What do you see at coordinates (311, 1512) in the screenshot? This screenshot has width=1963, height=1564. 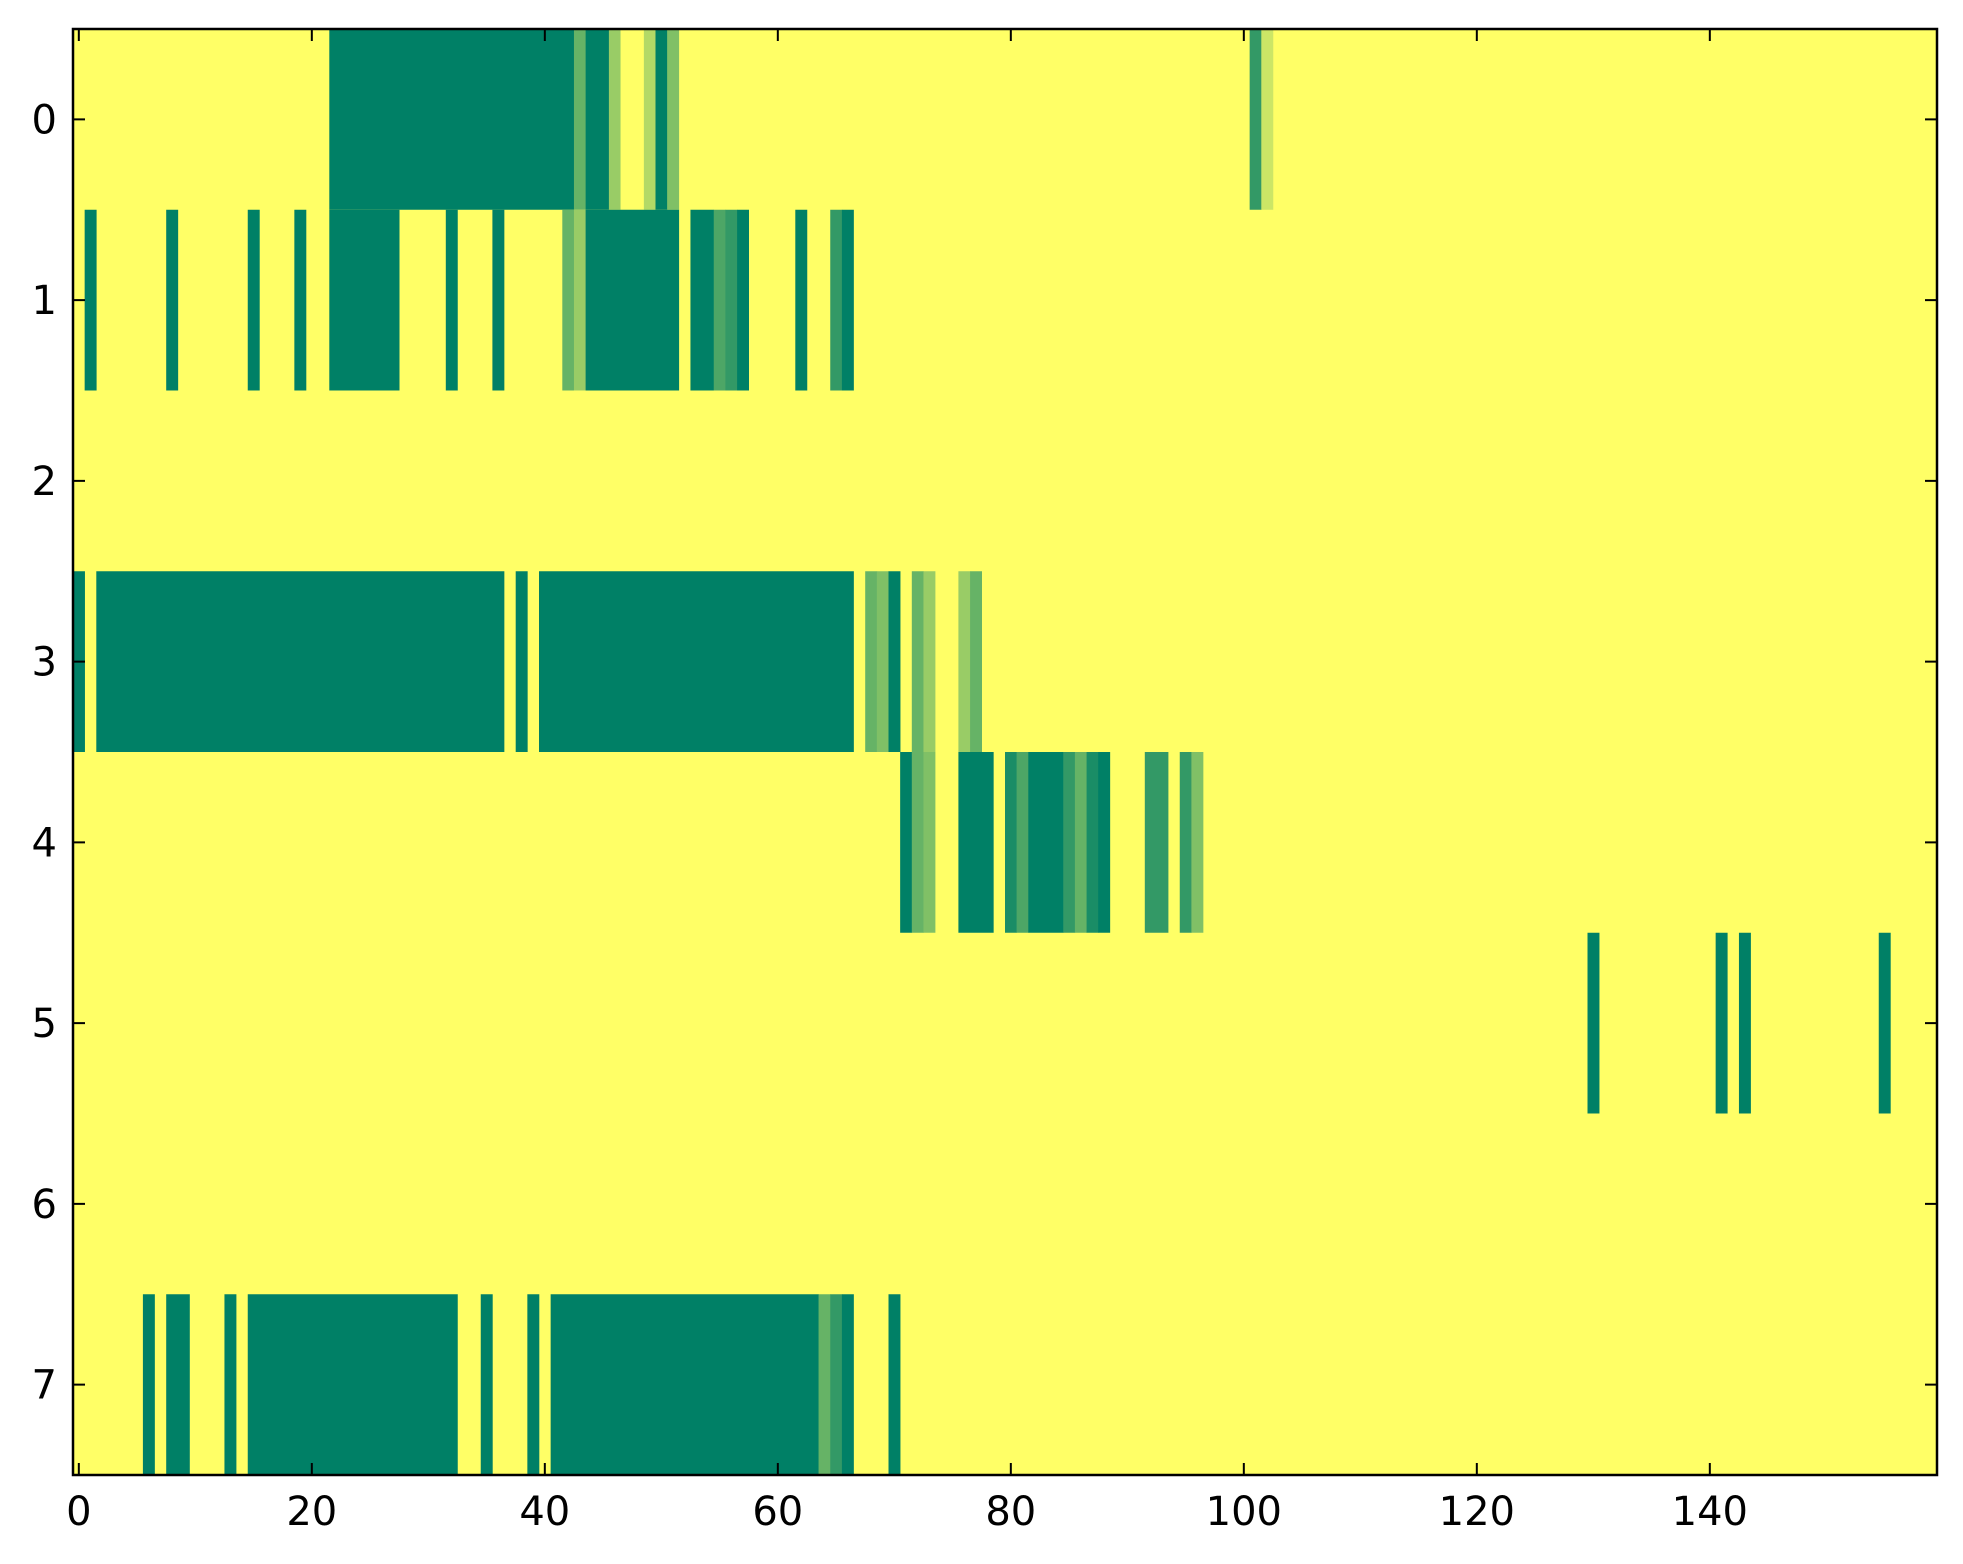 I see `x-tick-label: 20` at bounding box center [311, 1512].